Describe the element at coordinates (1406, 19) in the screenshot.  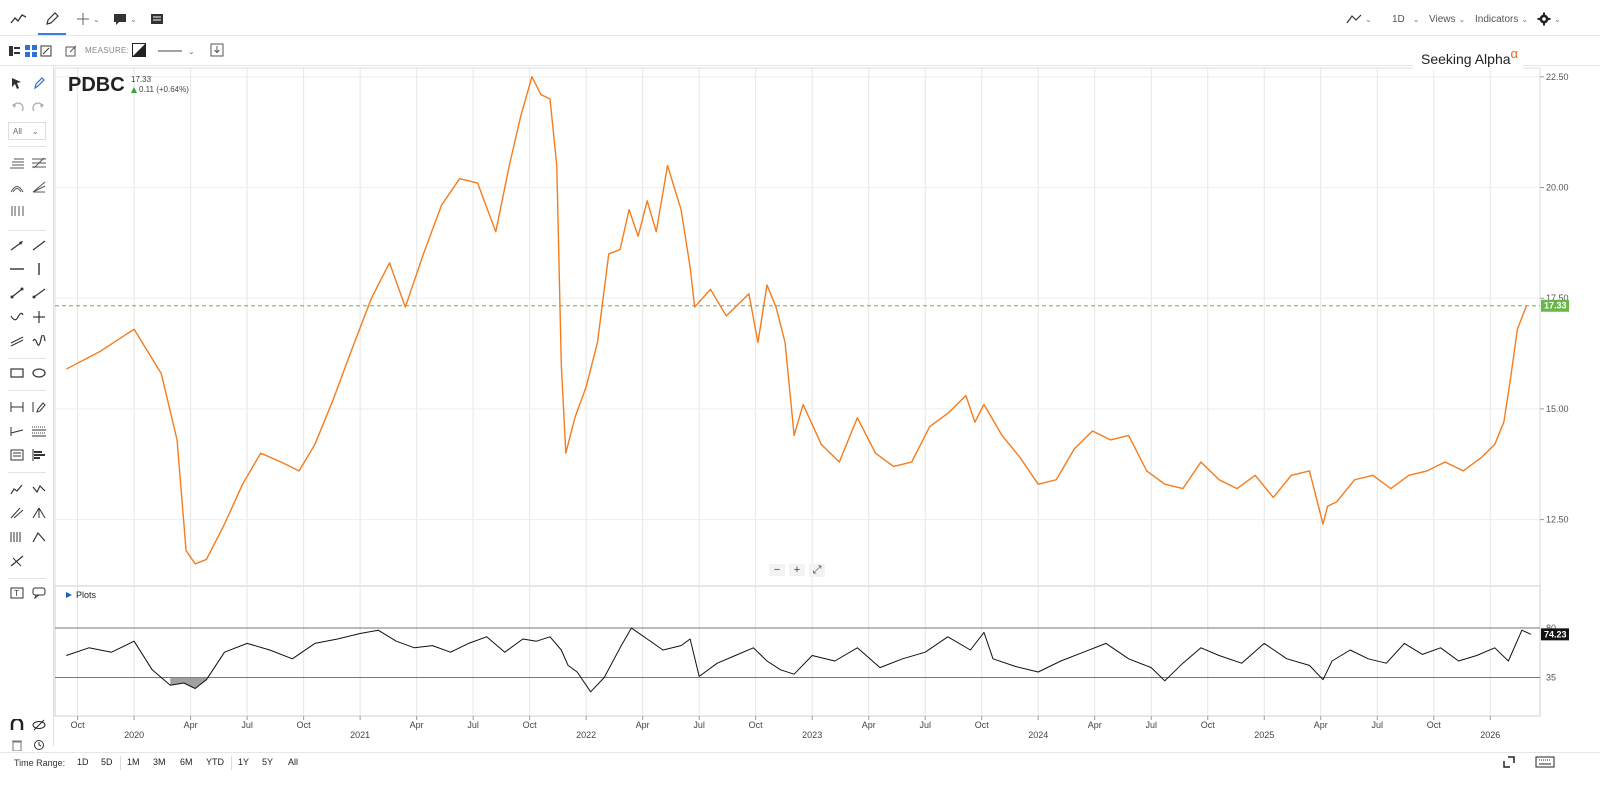
I see `timeframe-dropdown: 1D ⌄` at that location.